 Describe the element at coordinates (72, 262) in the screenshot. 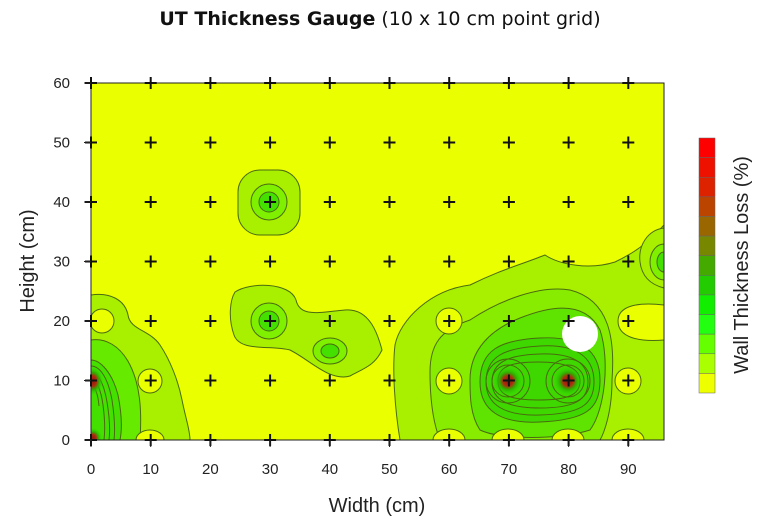

I see `y-axis: 60 50 40 30 20 10 0` at that location.